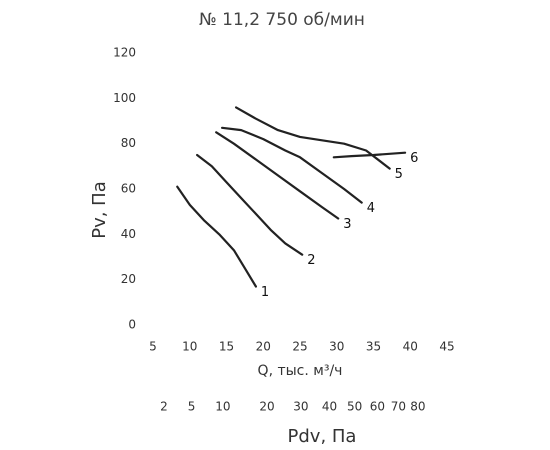 The width and height of the screenshot is (550, 450). What do you see at coordinates (417, 407) in the screenshot?
I see `x2-tick-label: 80` at bounding box center [417, 407].